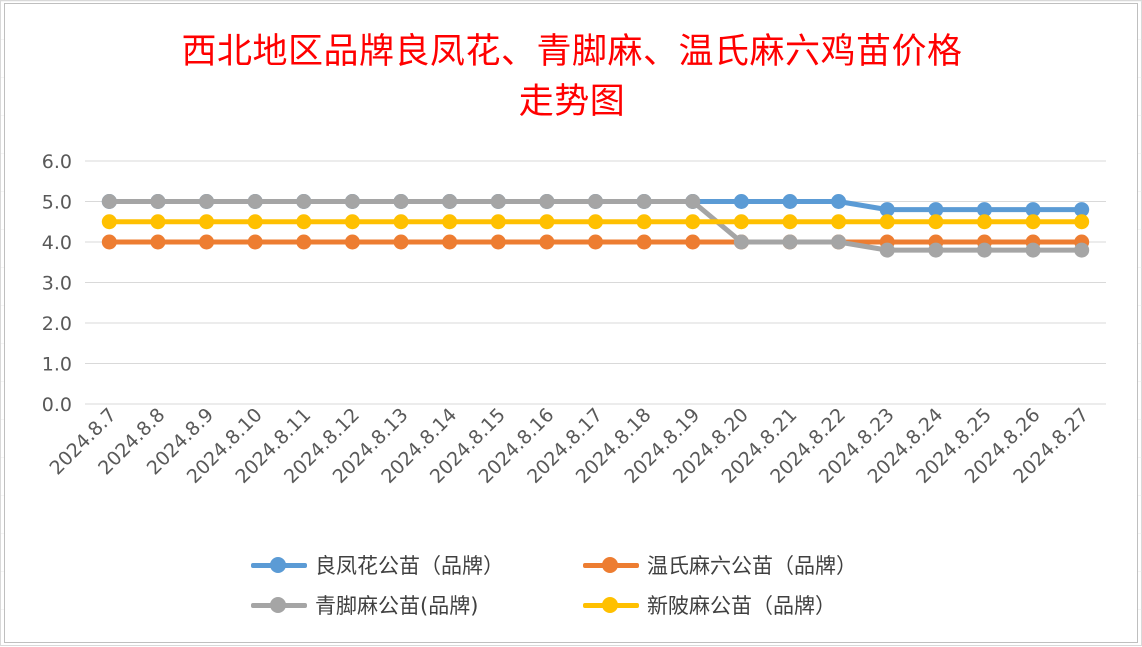  What do you see at coordinates (57, 203) in the screenshot?
I see `y-tick-label: 5.0` at bounding box center [57, 203].